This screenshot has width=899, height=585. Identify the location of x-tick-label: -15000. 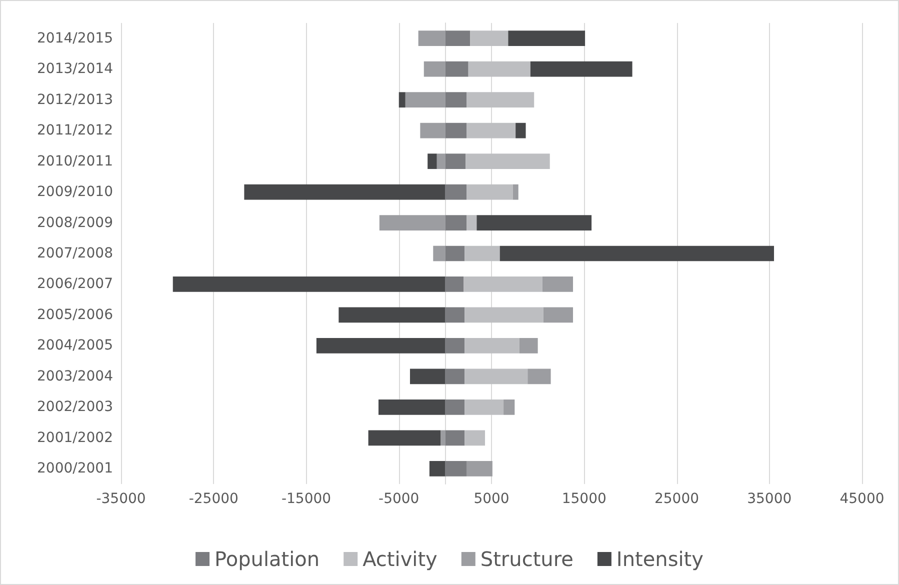
(306, 499).